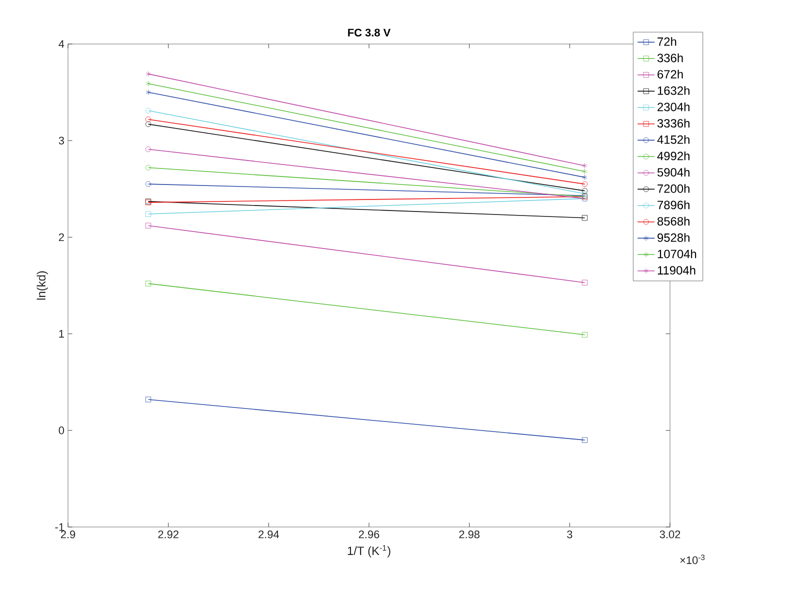  Describe the element at coordinates (673, 123) in the screenshot. I see `legend-label: 3336h` at that location.